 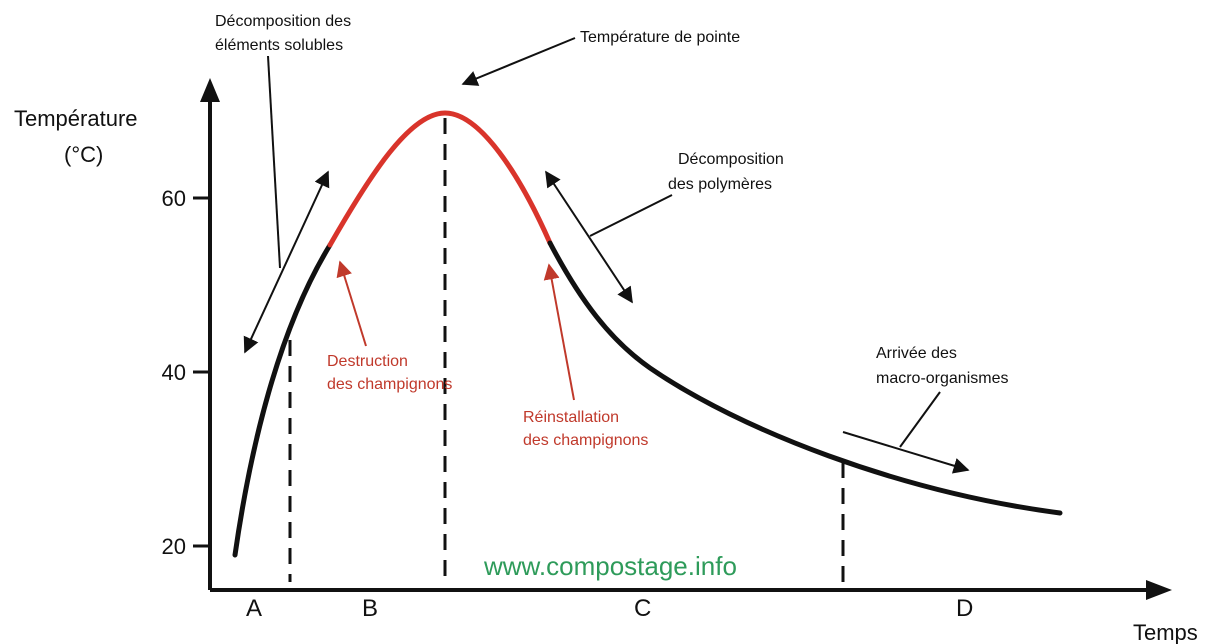 I want to click on phase-label: B, so click(x=370, y=608).